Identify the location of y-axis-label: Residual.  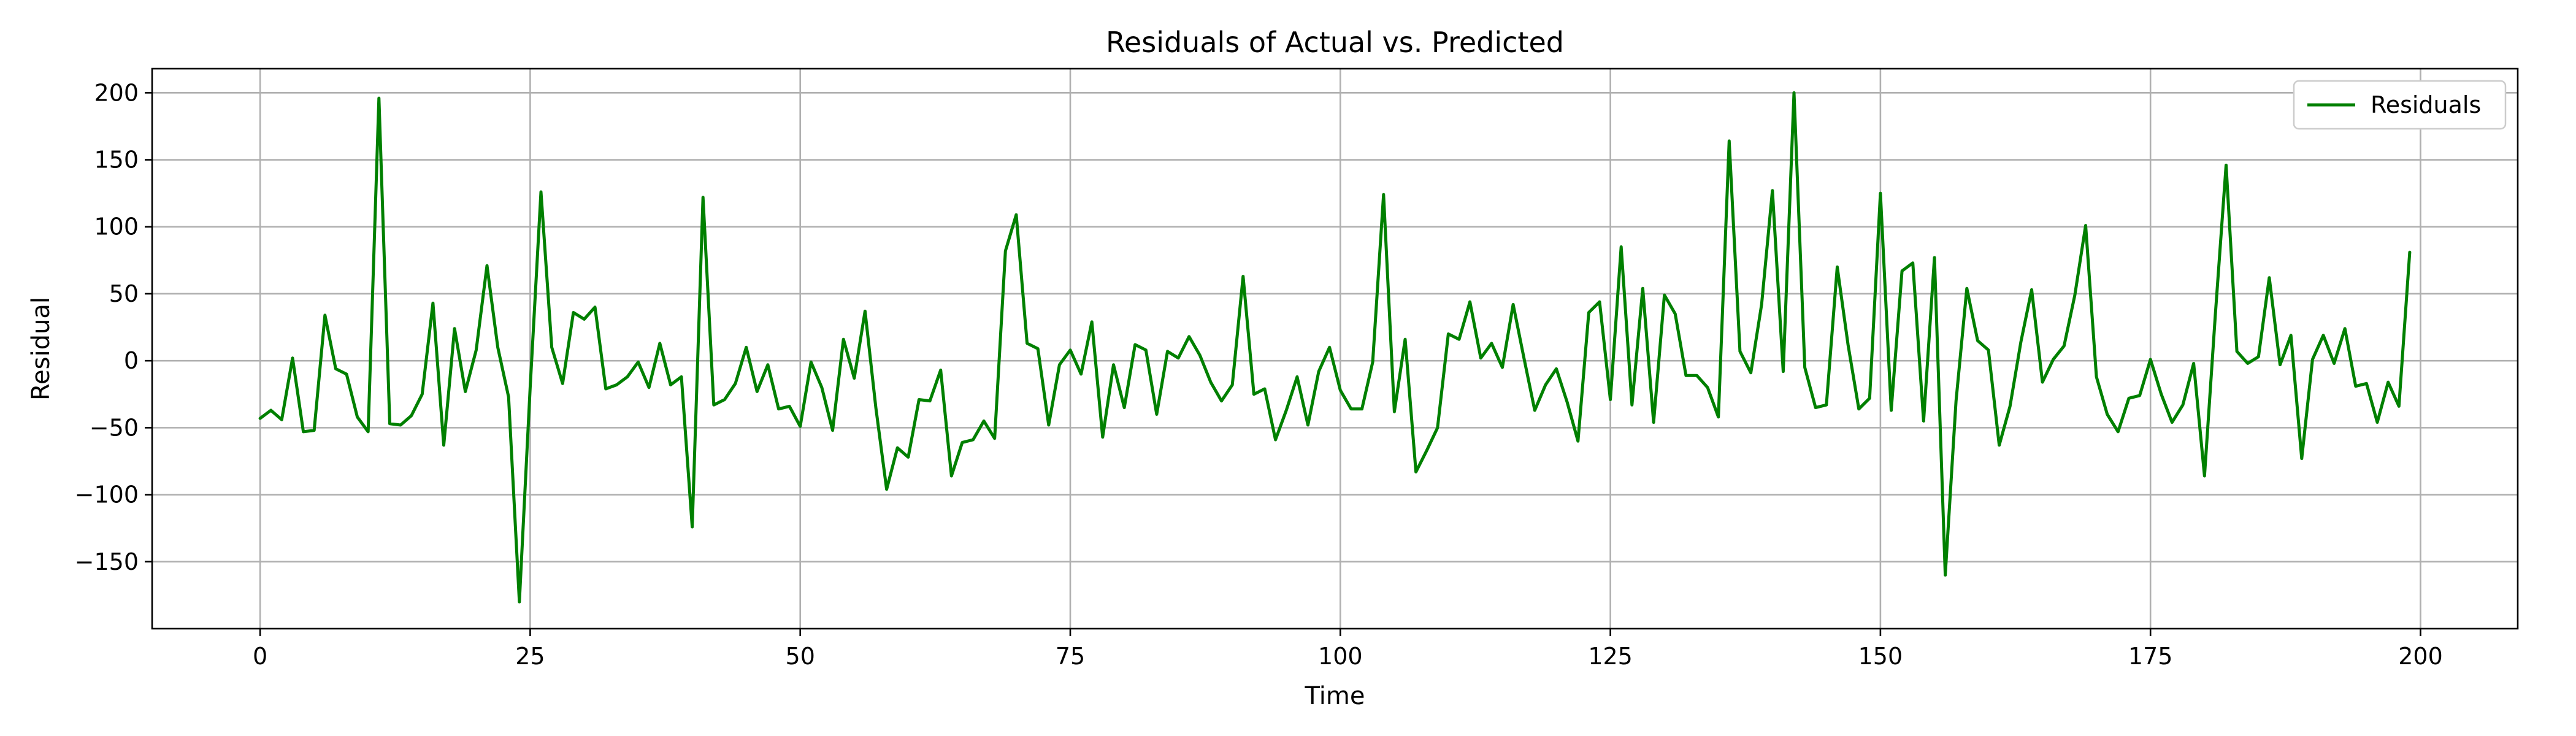
(41, 349).